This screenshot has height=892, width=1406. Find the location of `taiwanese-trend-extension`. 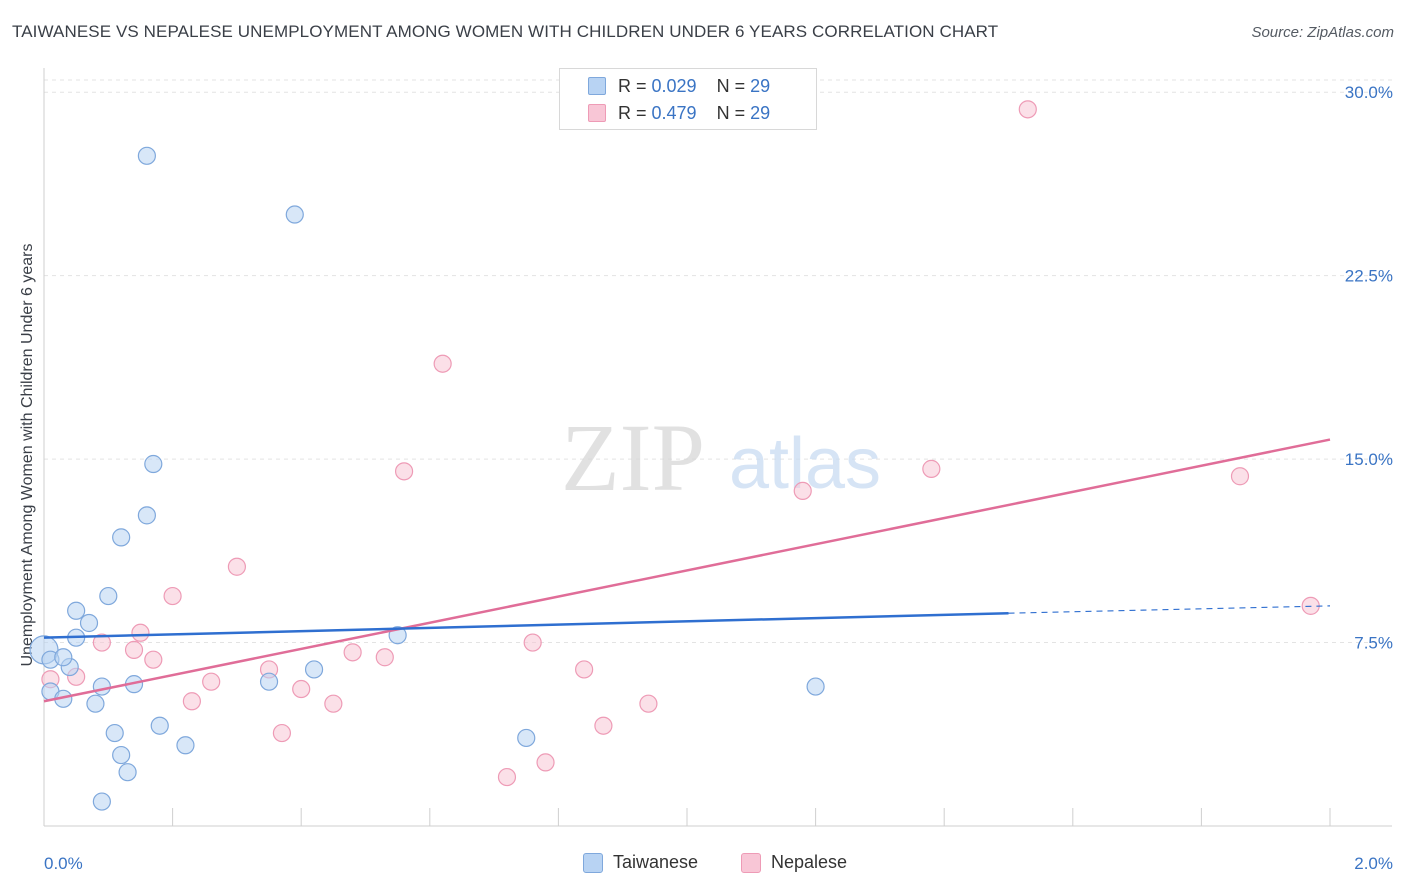

taiwanese-trend-extension is located at coordinates (1169, 609).